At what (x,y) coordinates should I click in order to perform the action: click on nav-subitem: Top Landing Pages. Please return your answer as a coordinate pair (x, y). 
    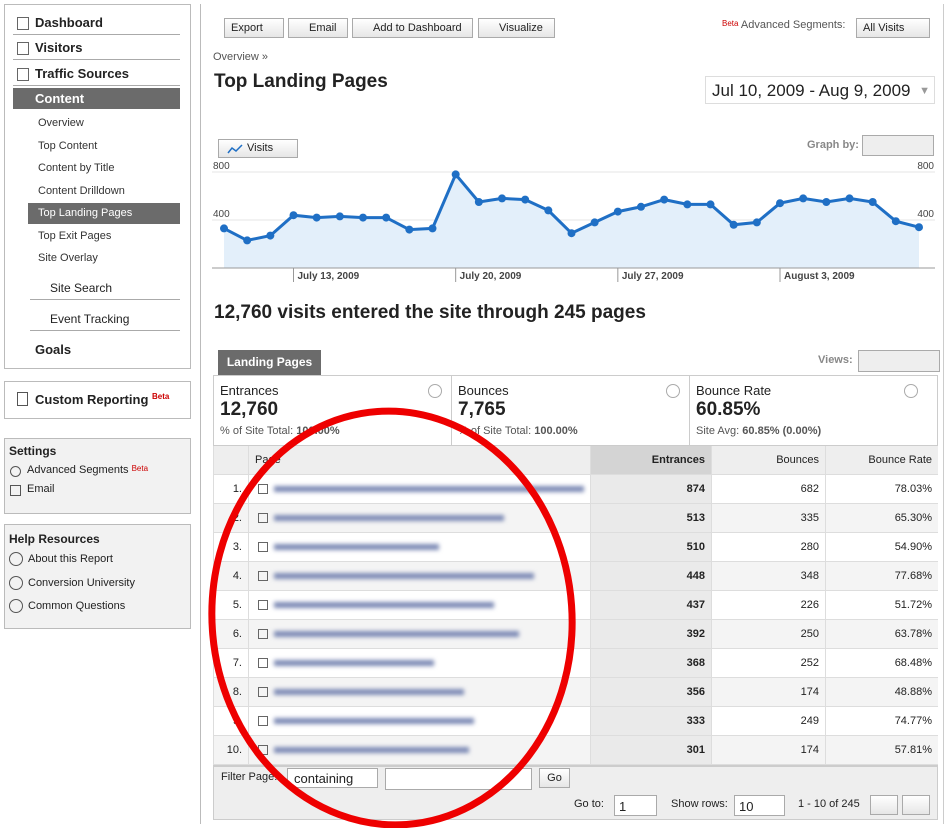
    Looking at the image, I should click on (104, 213).